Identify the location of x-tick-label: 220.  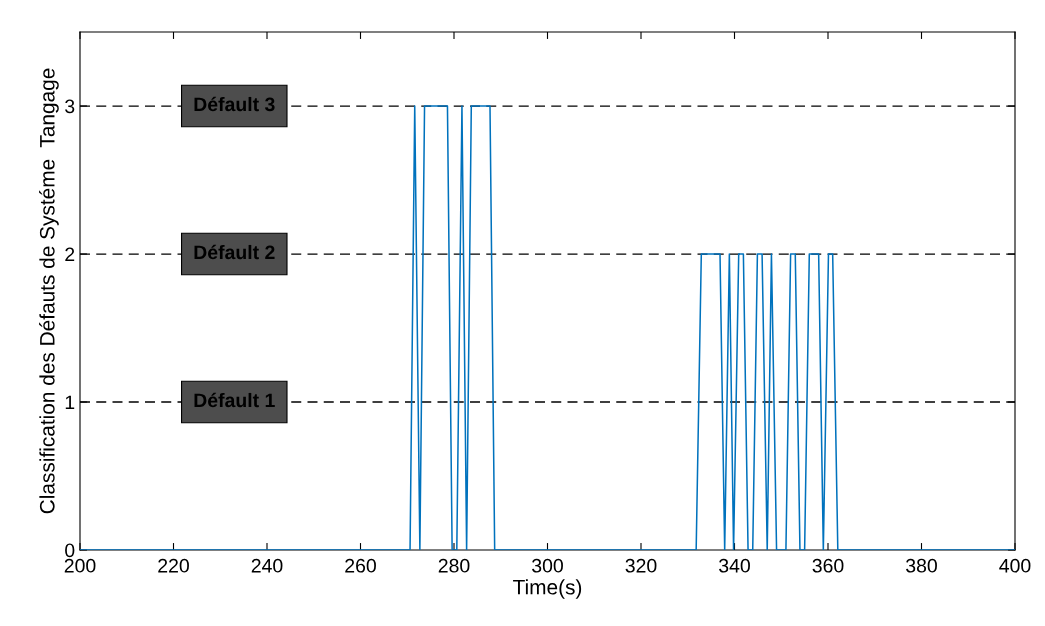
(173, 565).